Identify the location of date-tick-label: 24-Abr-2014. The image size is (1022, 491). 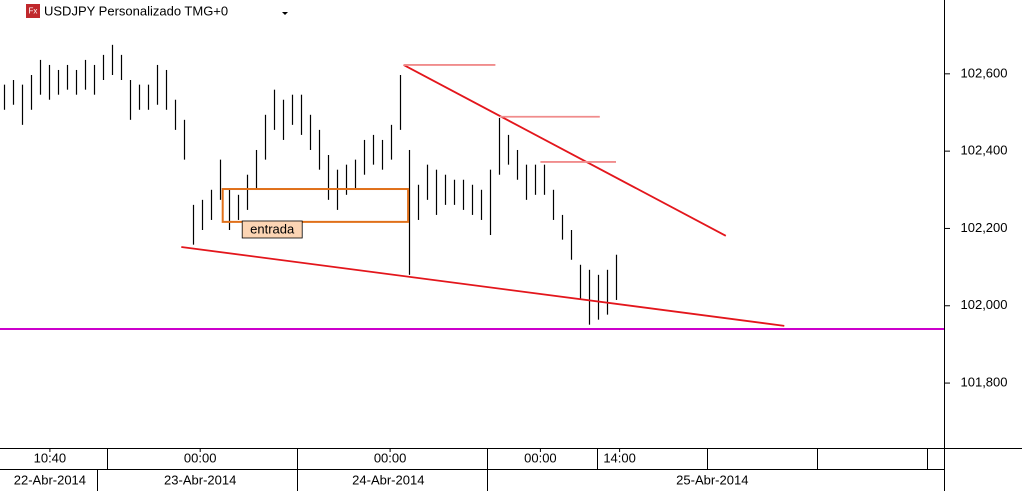
(388, 479).